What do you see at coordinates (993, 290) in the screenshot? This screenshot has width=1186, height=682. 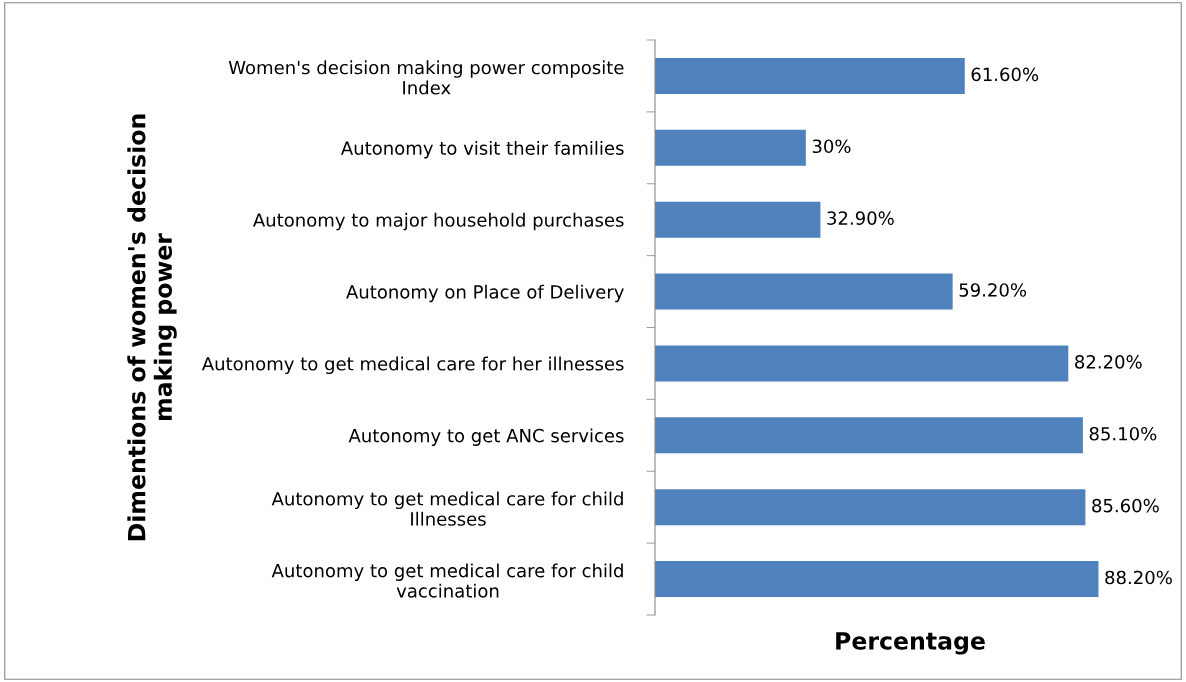 I see `data-label: 59.20%` at bounding box center [993, 290].